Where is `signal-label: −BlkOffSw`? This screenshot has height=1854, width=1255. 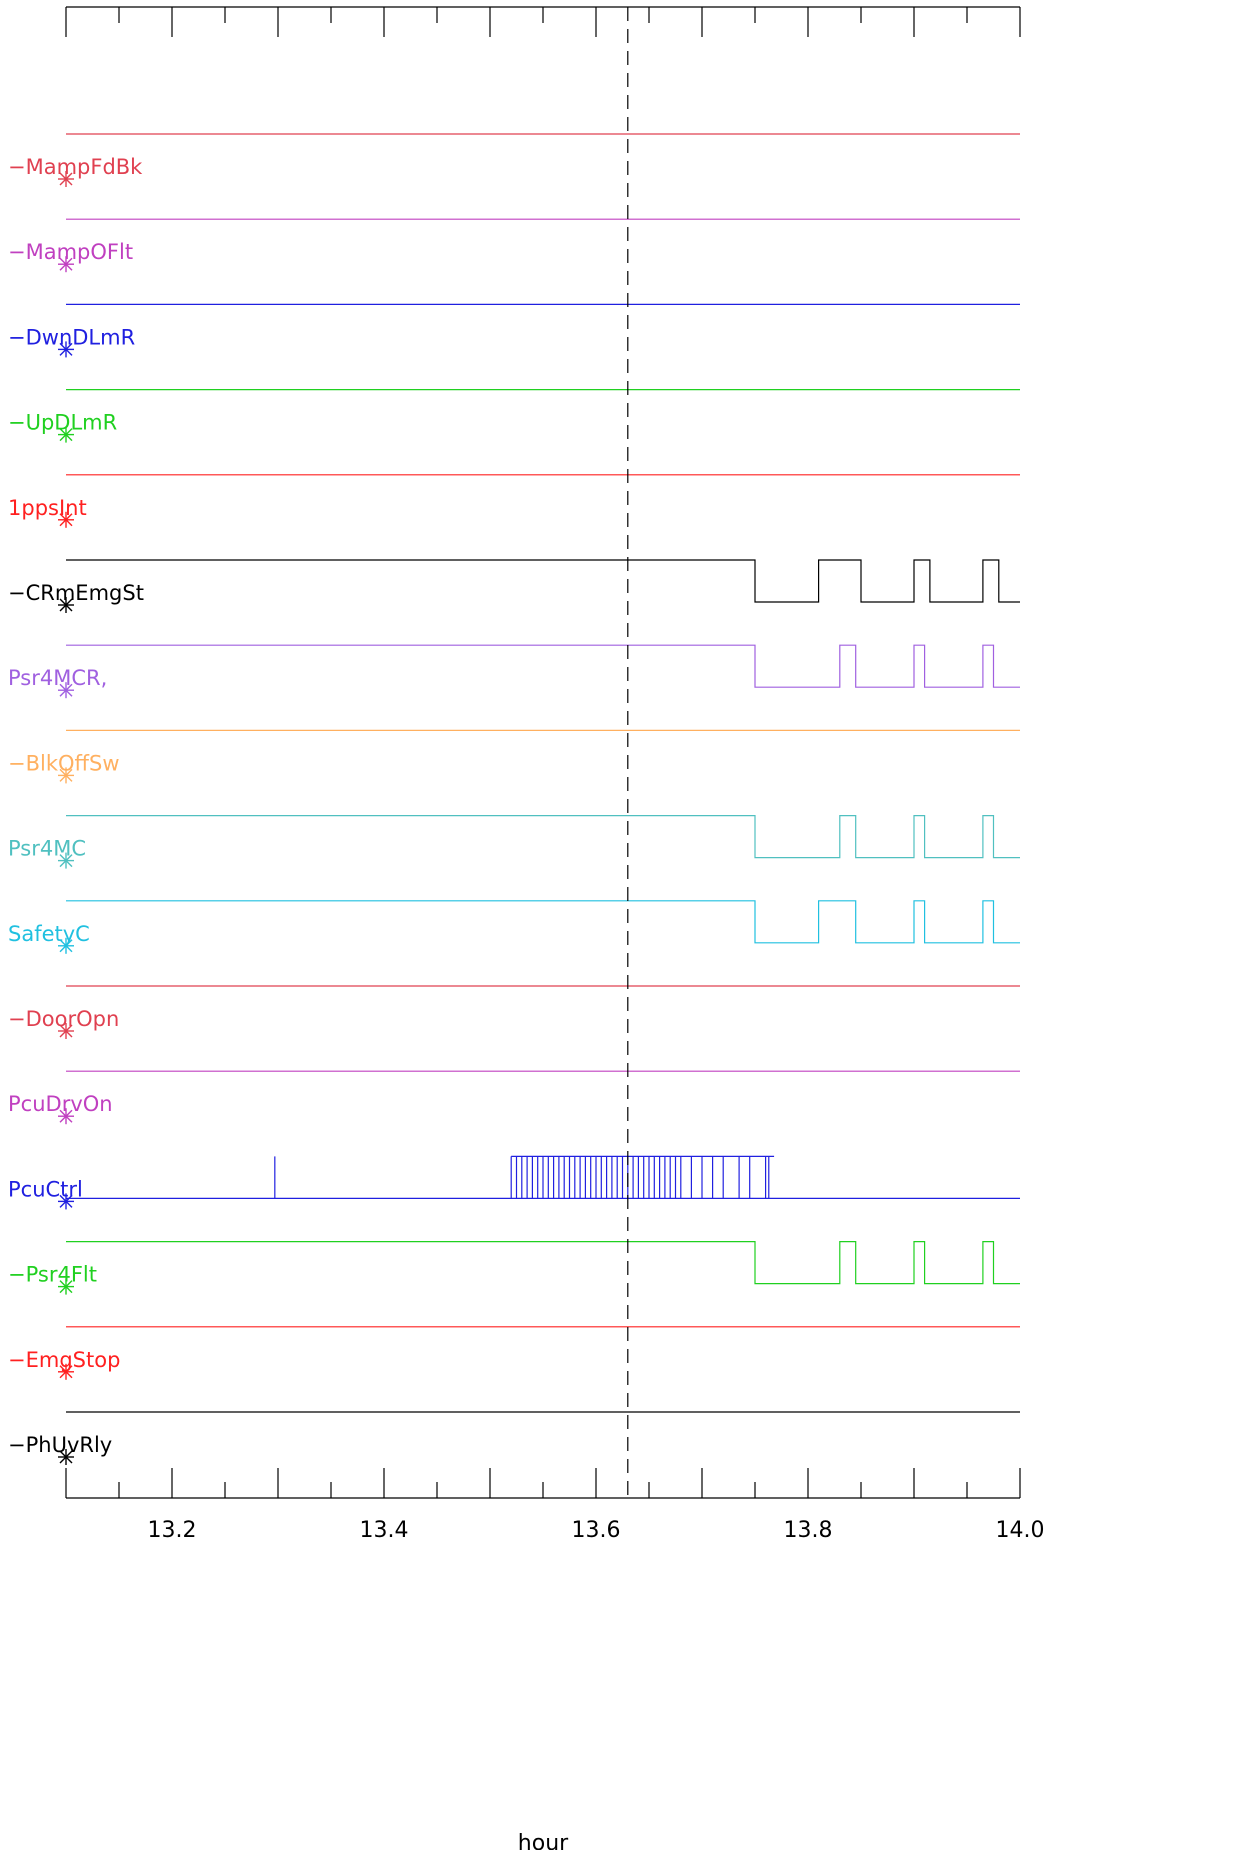 signal-label: −BlkOffSw is located at coordinates (64, 763).